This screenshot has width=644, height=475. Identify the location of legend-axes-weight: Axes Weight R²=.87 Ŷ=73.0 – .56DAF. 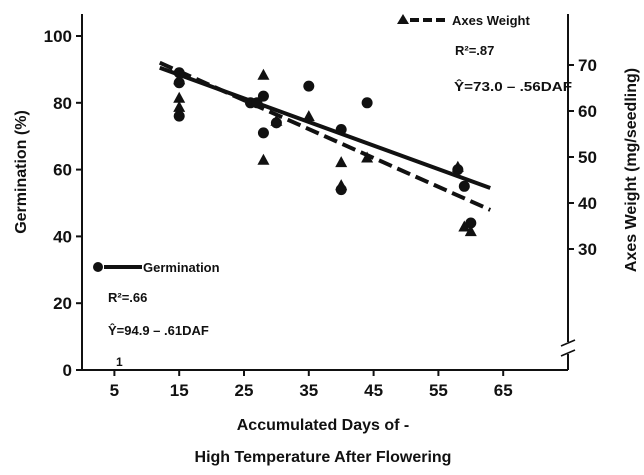
(484, 53).